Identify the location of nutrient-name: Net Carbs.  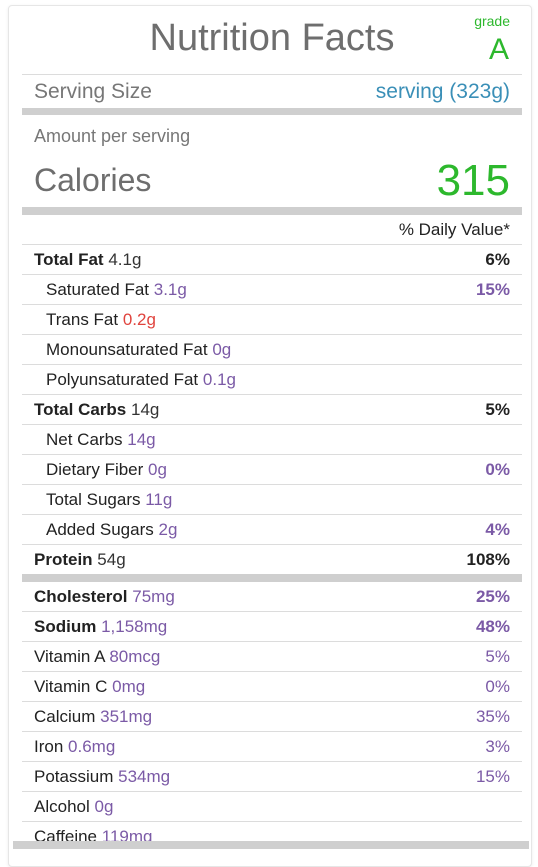
(84, 439).